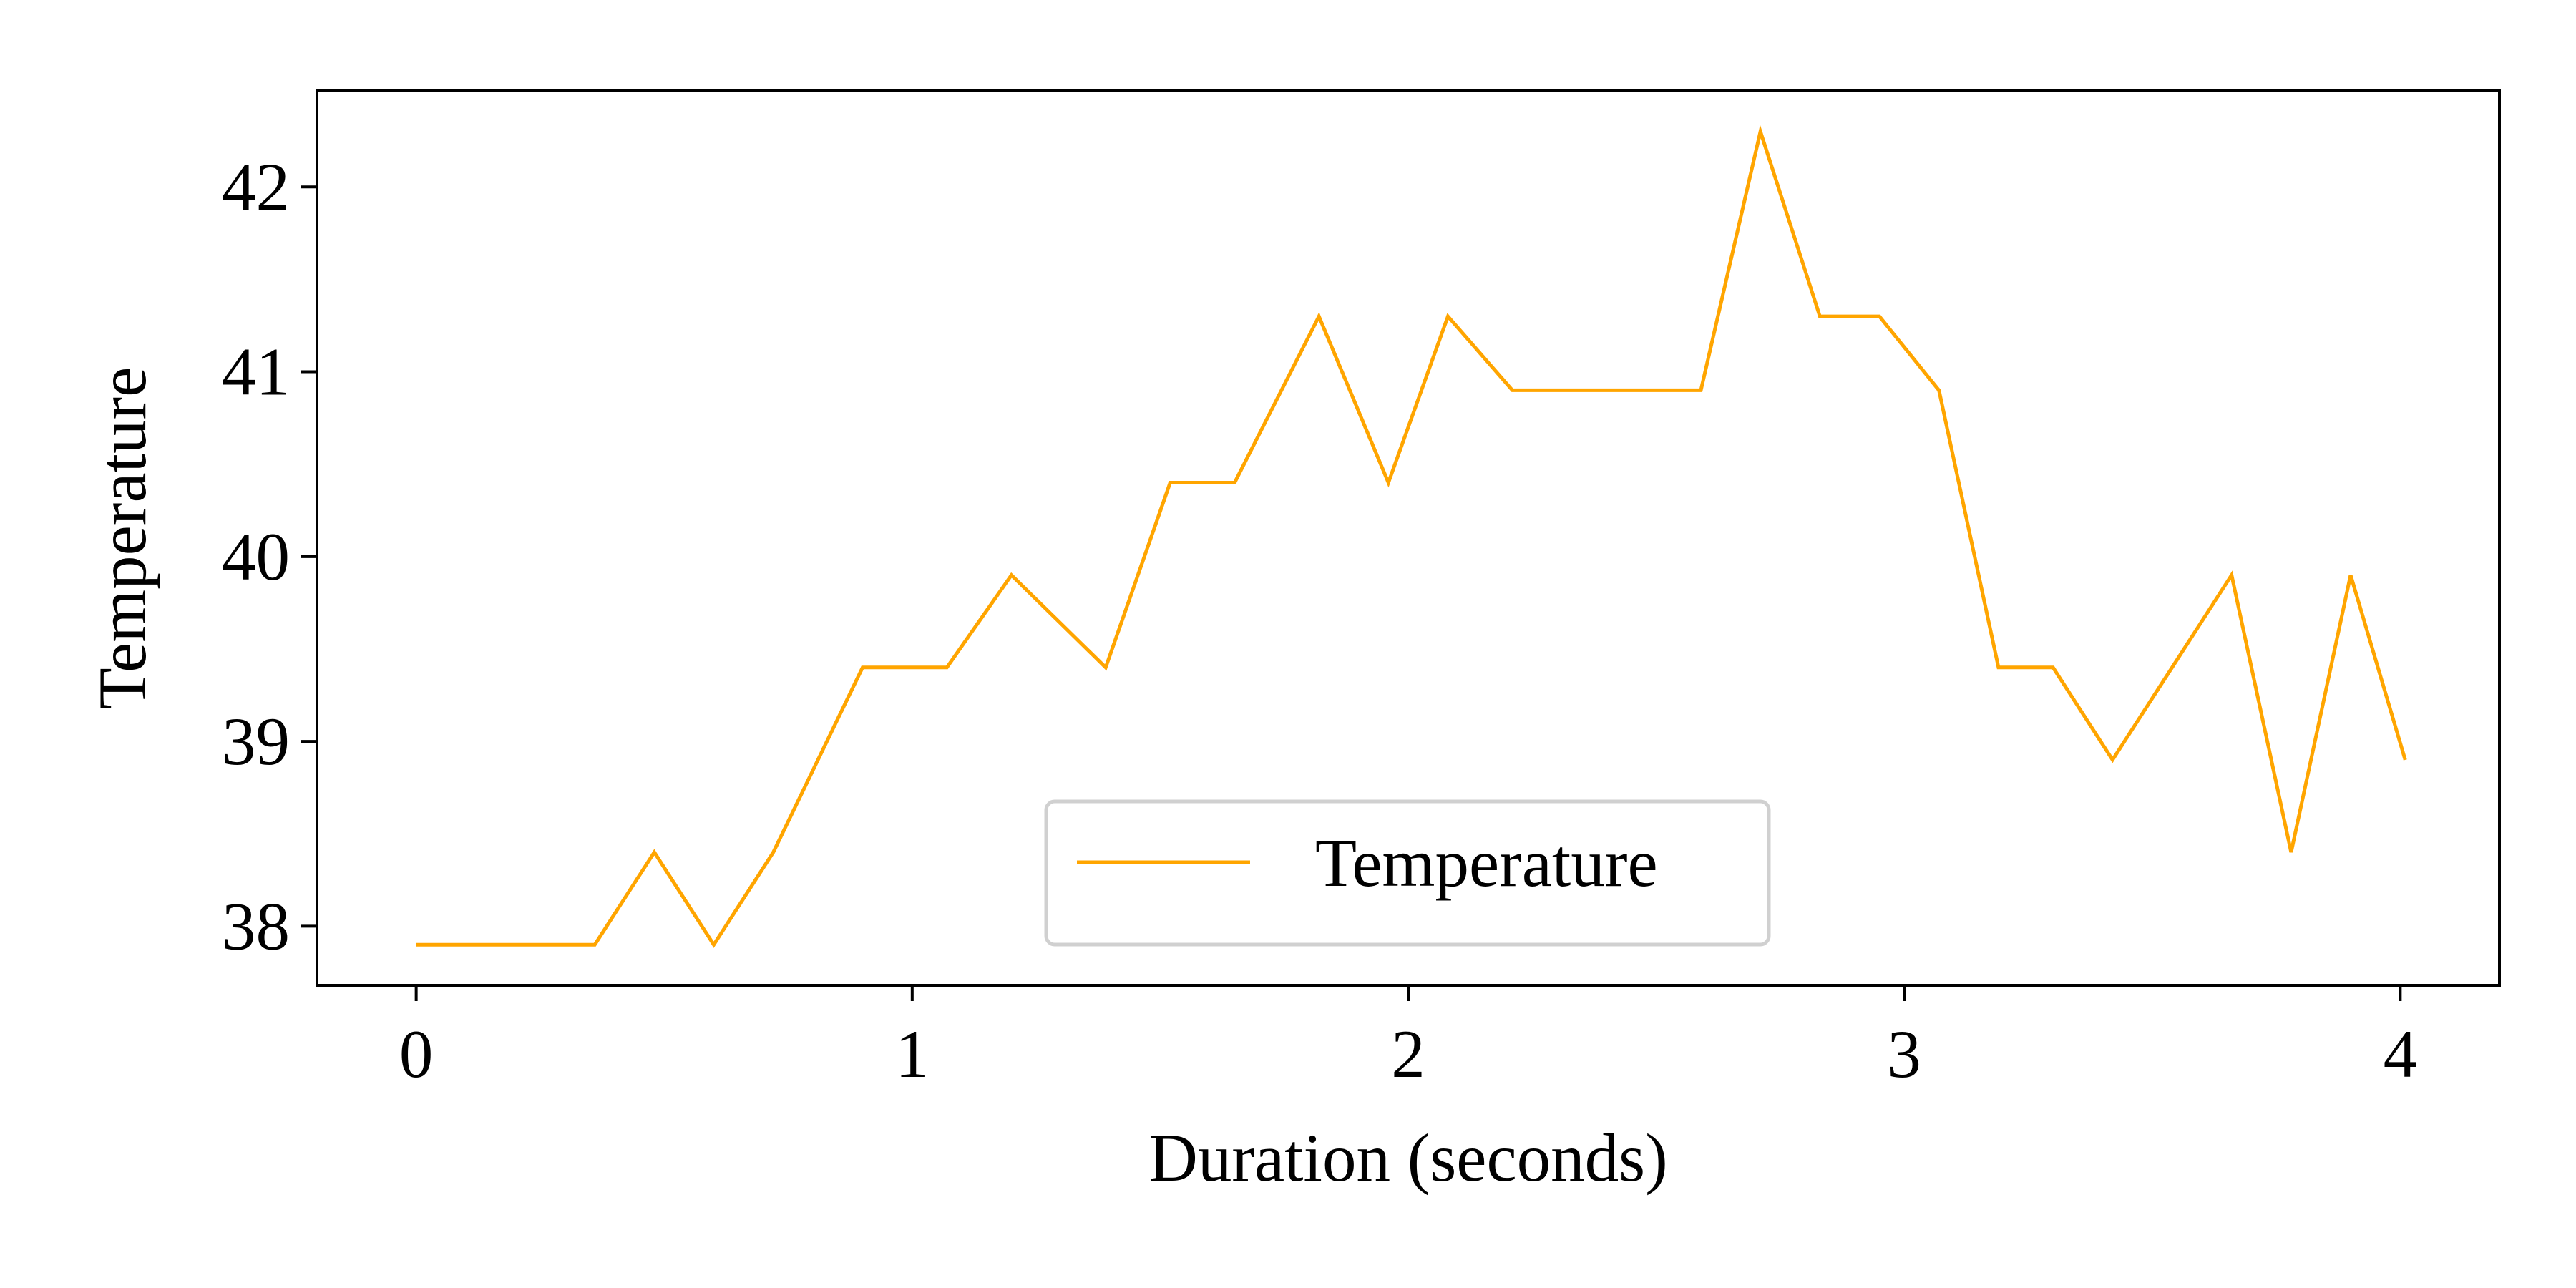 The width and height of the screenshot is (2576, 1288). I want to click on x-tick-label: 0, so click(416, 1054).